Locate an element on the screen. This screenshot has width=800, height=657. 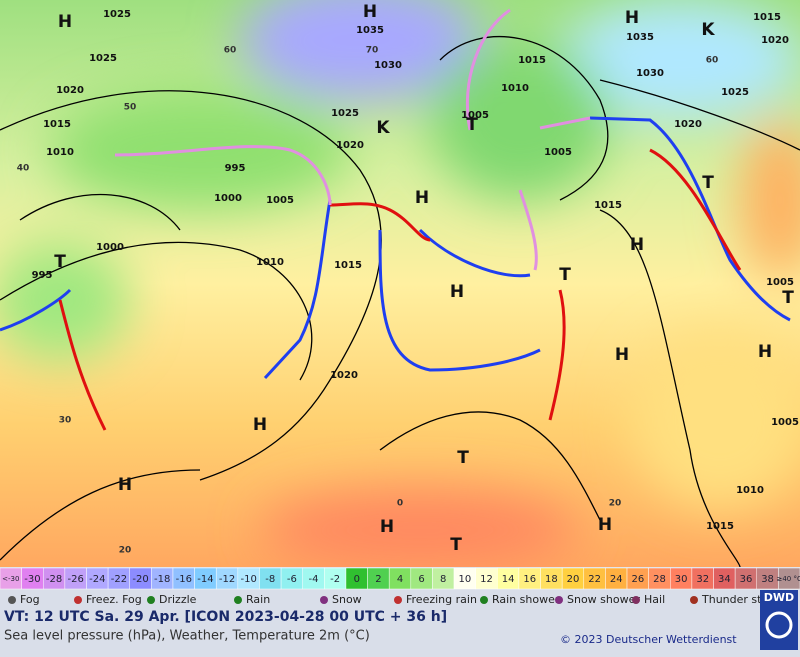
scale-label: -26 is located at coordinates (76, 579).